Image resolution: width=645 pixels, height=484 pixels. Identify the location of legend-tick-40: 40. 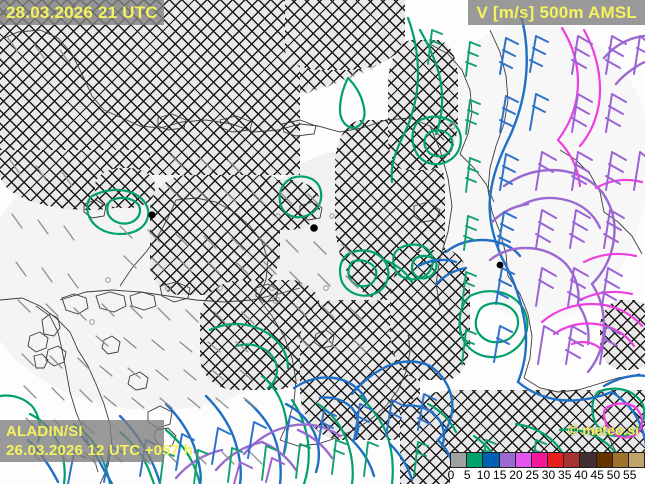
(581, 475).